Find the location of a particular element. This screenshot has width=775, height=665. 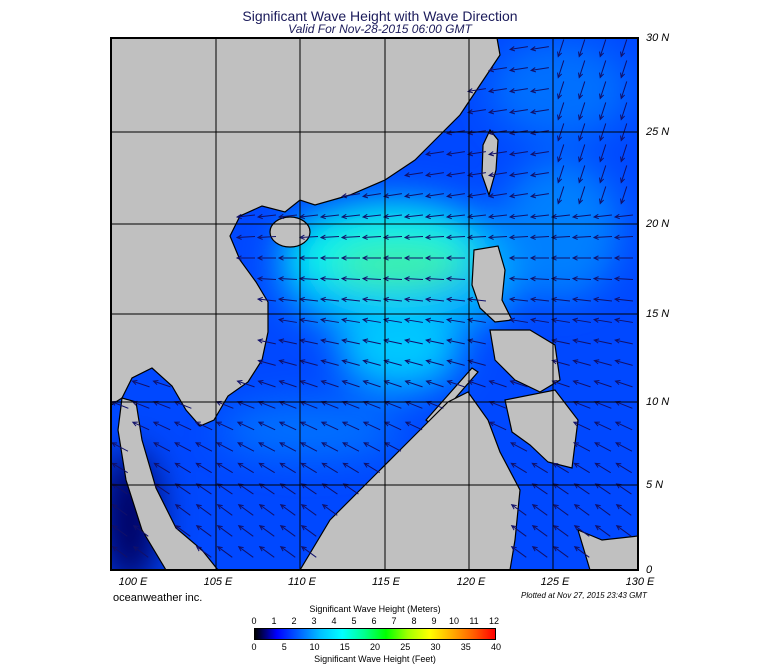

plotted-timestamp: Plotted at Nov 27, 2015 23:43 GMT is located at coordinates (584, 595).